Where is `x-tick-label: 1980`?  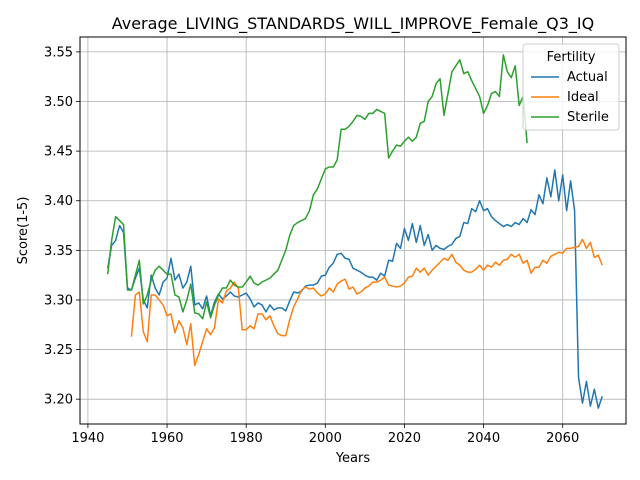 x-tick-label: 1980 is located at coordinates (246, 438).